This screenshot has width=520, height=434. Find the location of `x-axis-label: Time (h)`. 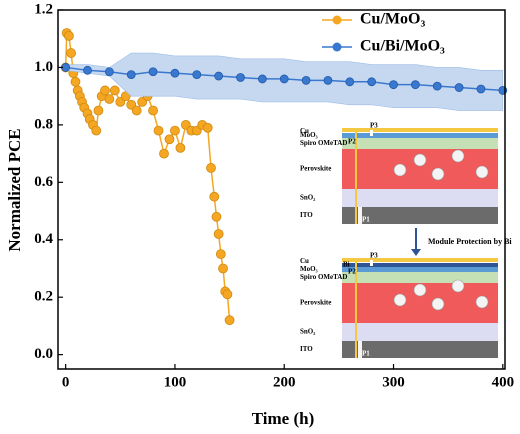

x-axis-label: Time (h) is located at coordinates (283, 418).